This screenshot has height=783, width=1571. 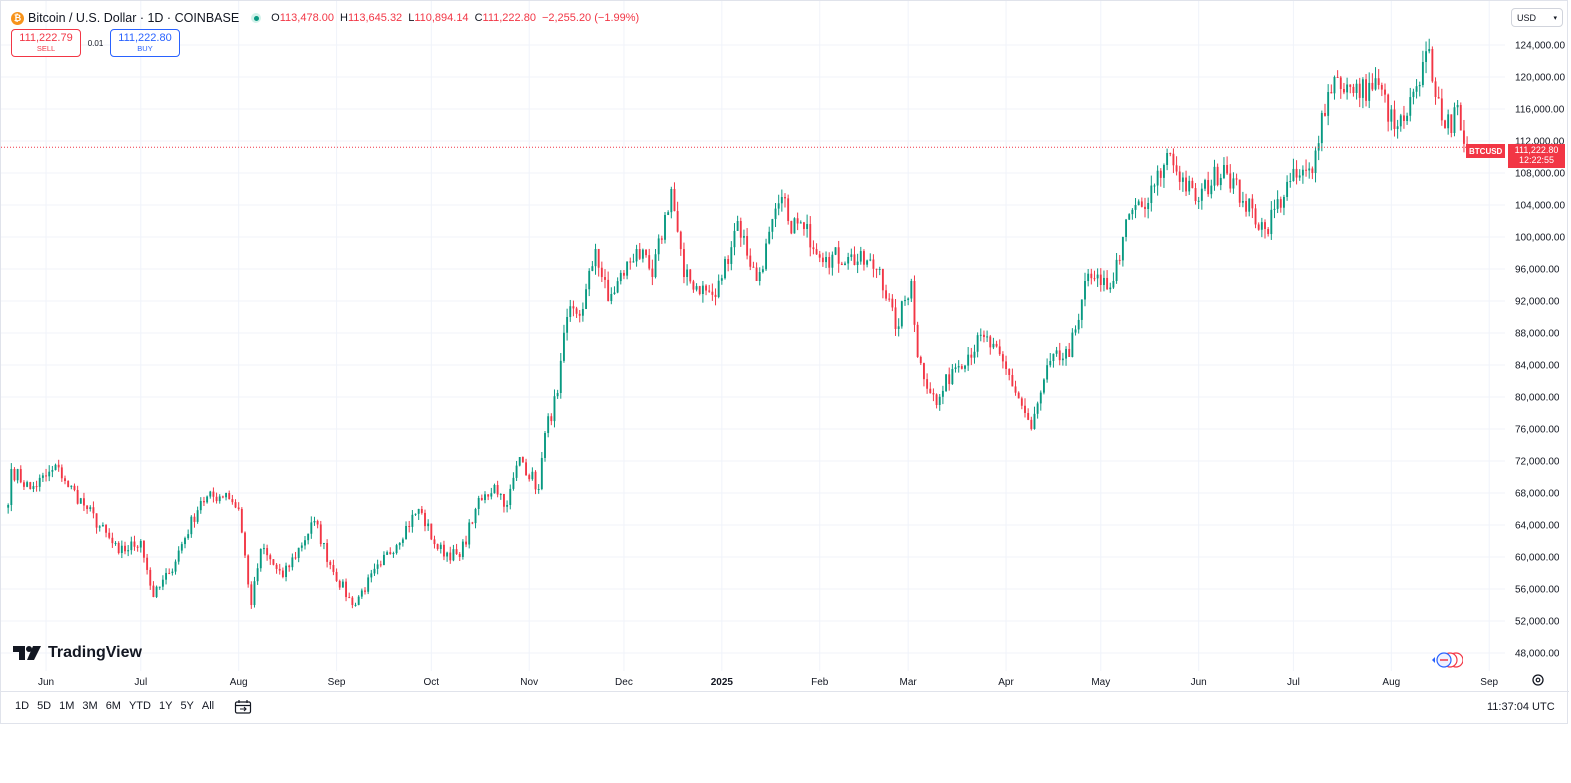 What do you see at coordinates (208, 706) in the screenshot?
I see `period-all: All` at bounding box center [208, 706].